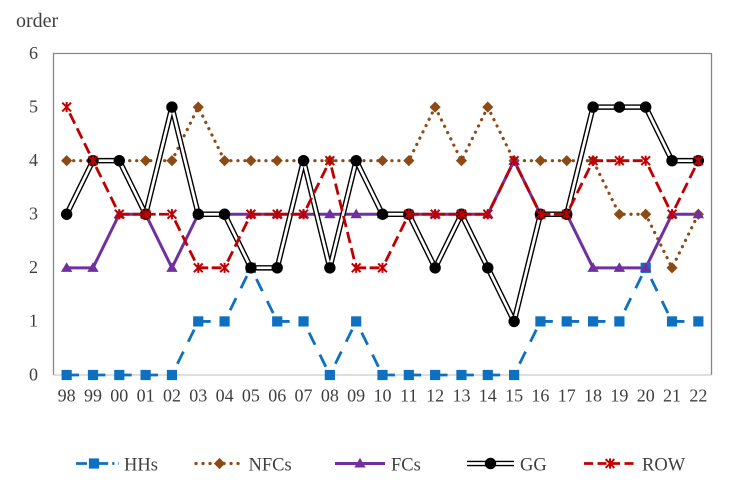  I want to click on svg-text: 13, so click(461, 396).